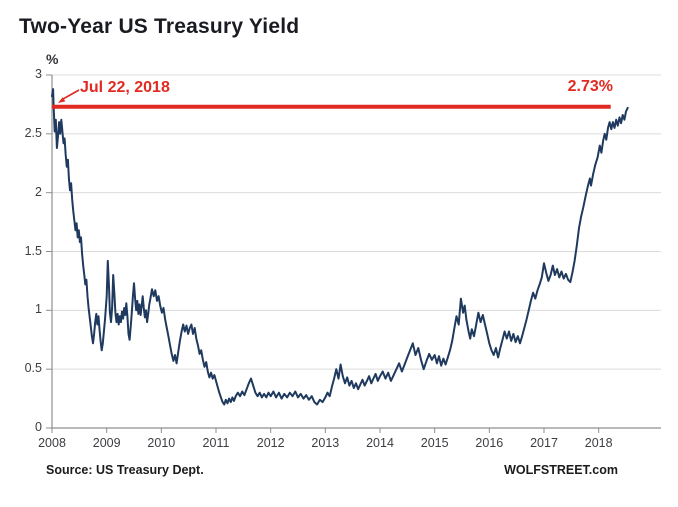 This screenshot has height=507, width=678. I want to click on chart-title: Two-Year US Treasury Yield, so click(159, 26).